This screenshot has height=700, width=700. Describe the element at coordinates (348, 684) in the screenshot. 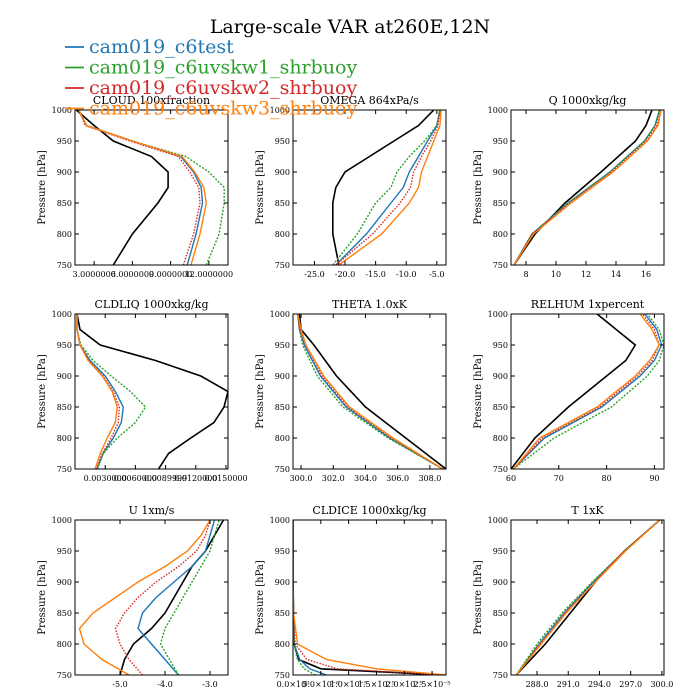

I see `x-tick-label: 1.0×10⁻⁵` at that location.